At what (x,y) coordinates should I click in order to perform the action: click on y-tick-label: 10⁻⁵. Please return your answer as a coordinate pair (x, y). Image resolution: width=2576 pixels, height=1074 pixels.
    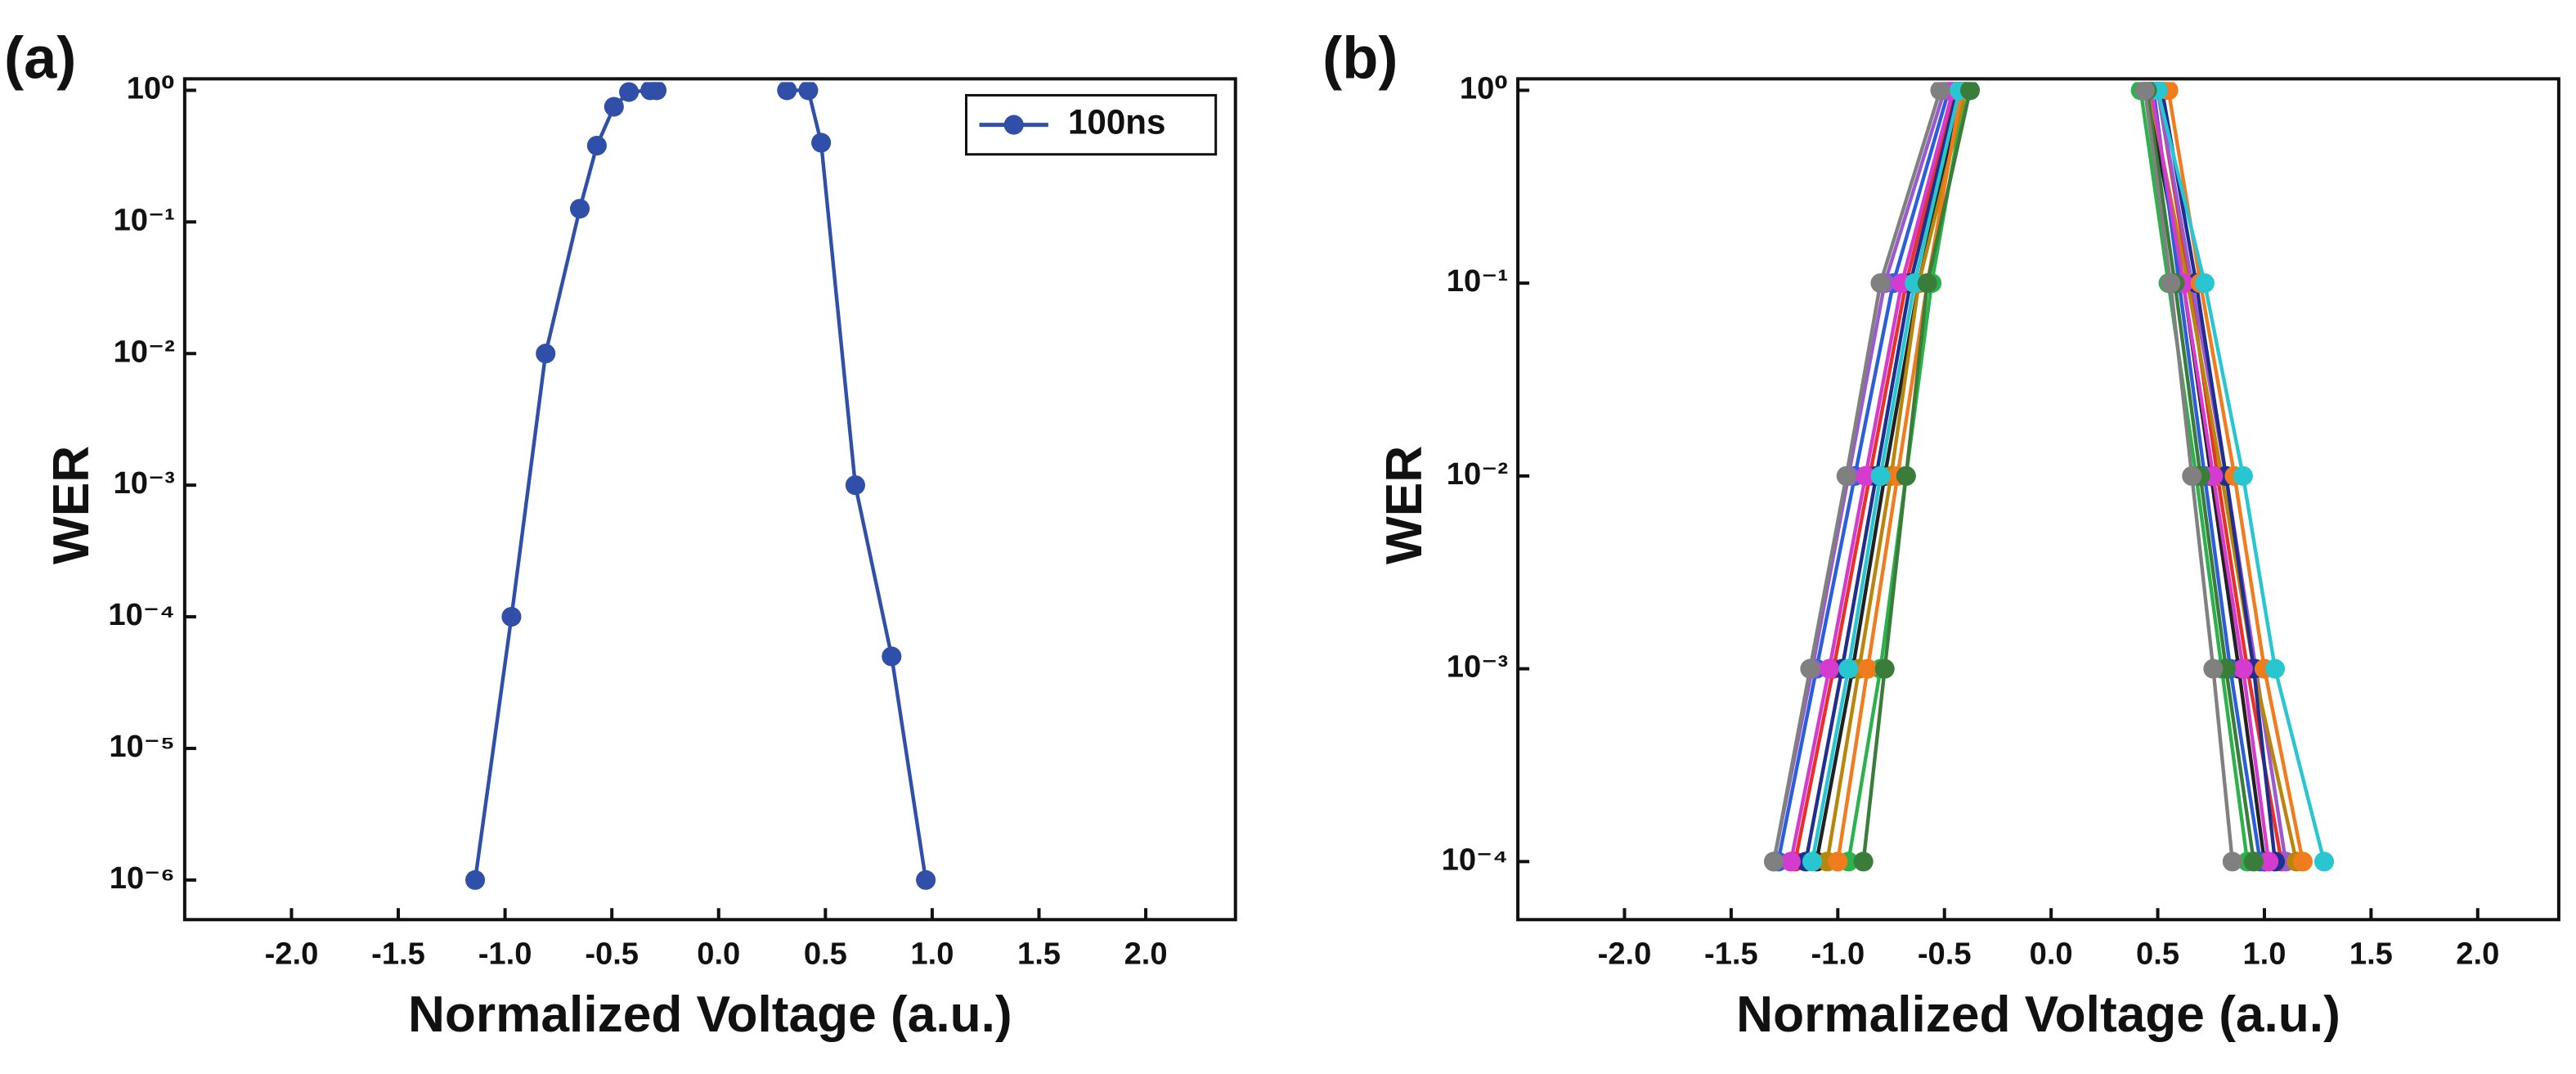
    Looking at the image, I should click on (141, 746).